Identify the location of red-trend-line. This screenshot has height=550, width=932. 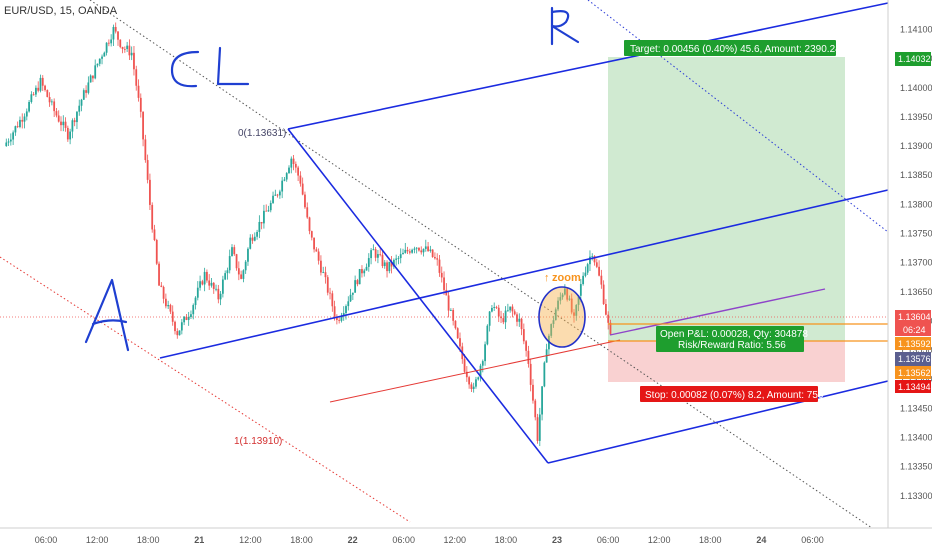
(475, 371).